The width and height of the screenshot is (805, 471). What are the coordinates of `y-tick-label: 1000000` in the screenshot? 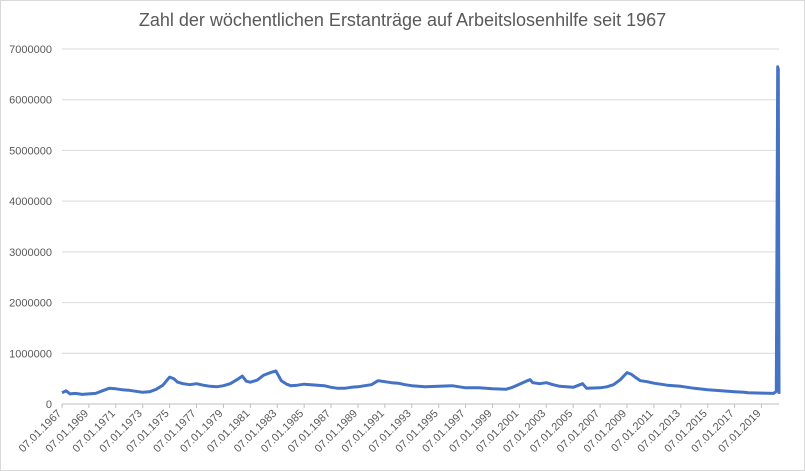 It's located at (30, 354).